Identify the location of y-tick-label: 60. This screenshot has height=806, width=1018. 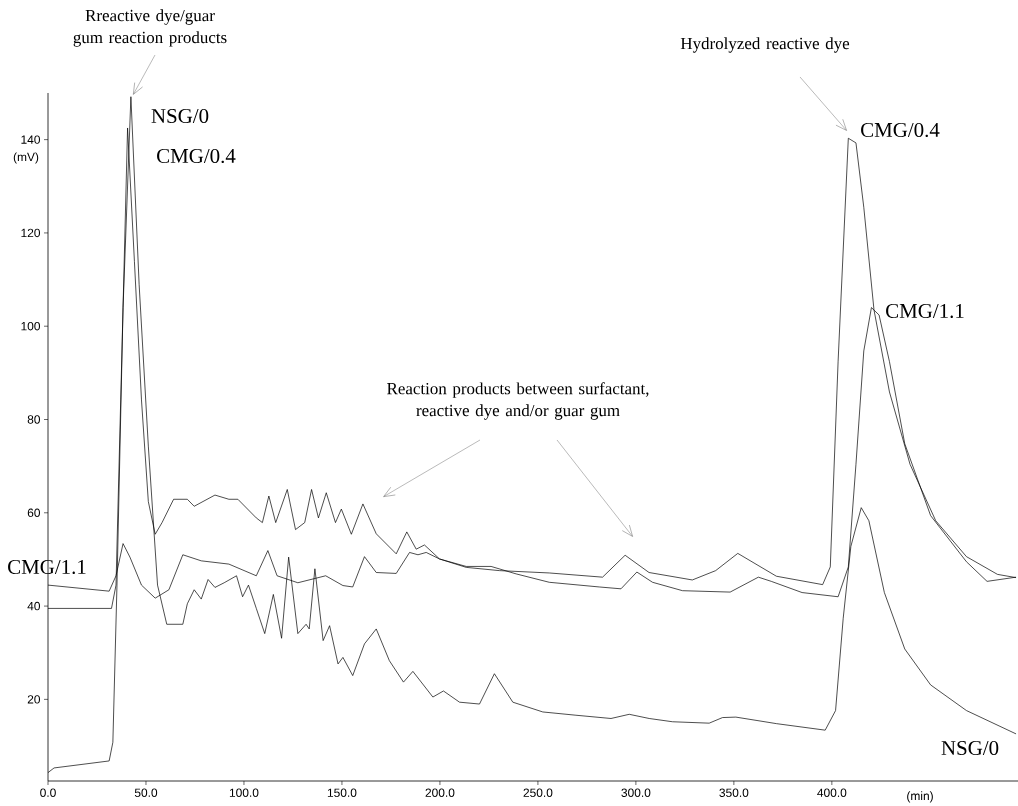
(34, 513).